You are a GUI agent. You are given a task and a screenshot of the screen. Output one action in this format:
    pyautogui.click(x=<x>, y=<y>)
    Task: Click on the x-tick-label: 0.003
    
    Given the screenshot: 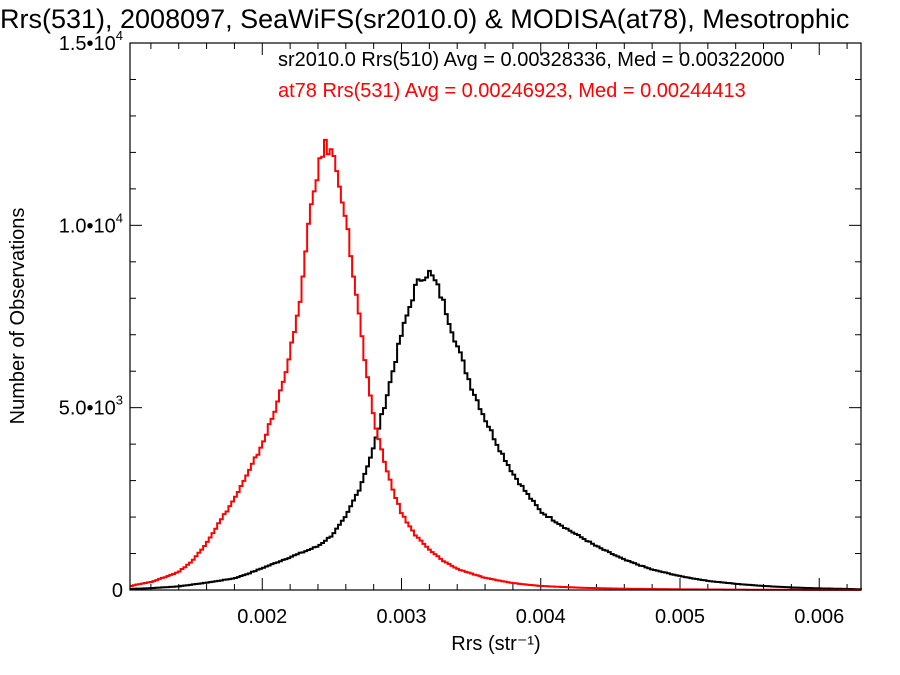 What is the action you would take?
    pyautogui.click(x=401, y=617)
    